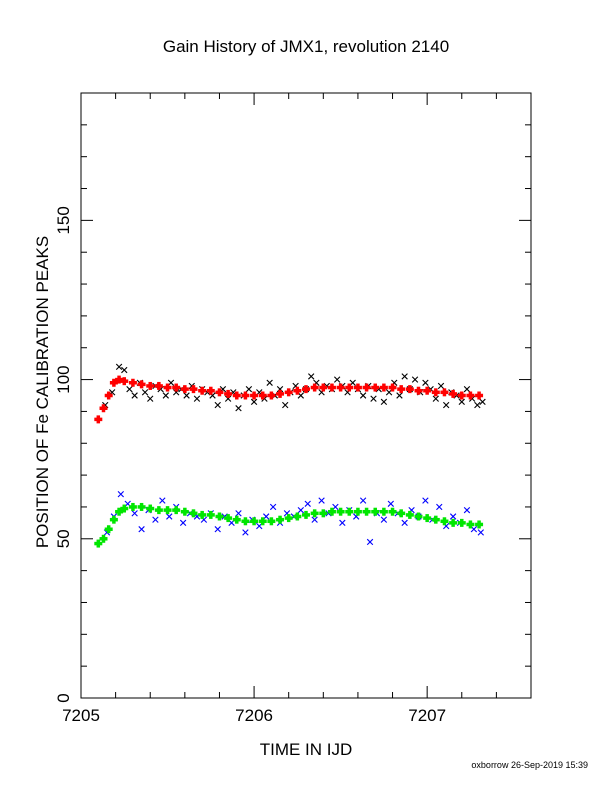  What do you see at coordinates (63, 379) in the screenshot?
I see `y-tick-label: 100` at bounding box center [63, 379].